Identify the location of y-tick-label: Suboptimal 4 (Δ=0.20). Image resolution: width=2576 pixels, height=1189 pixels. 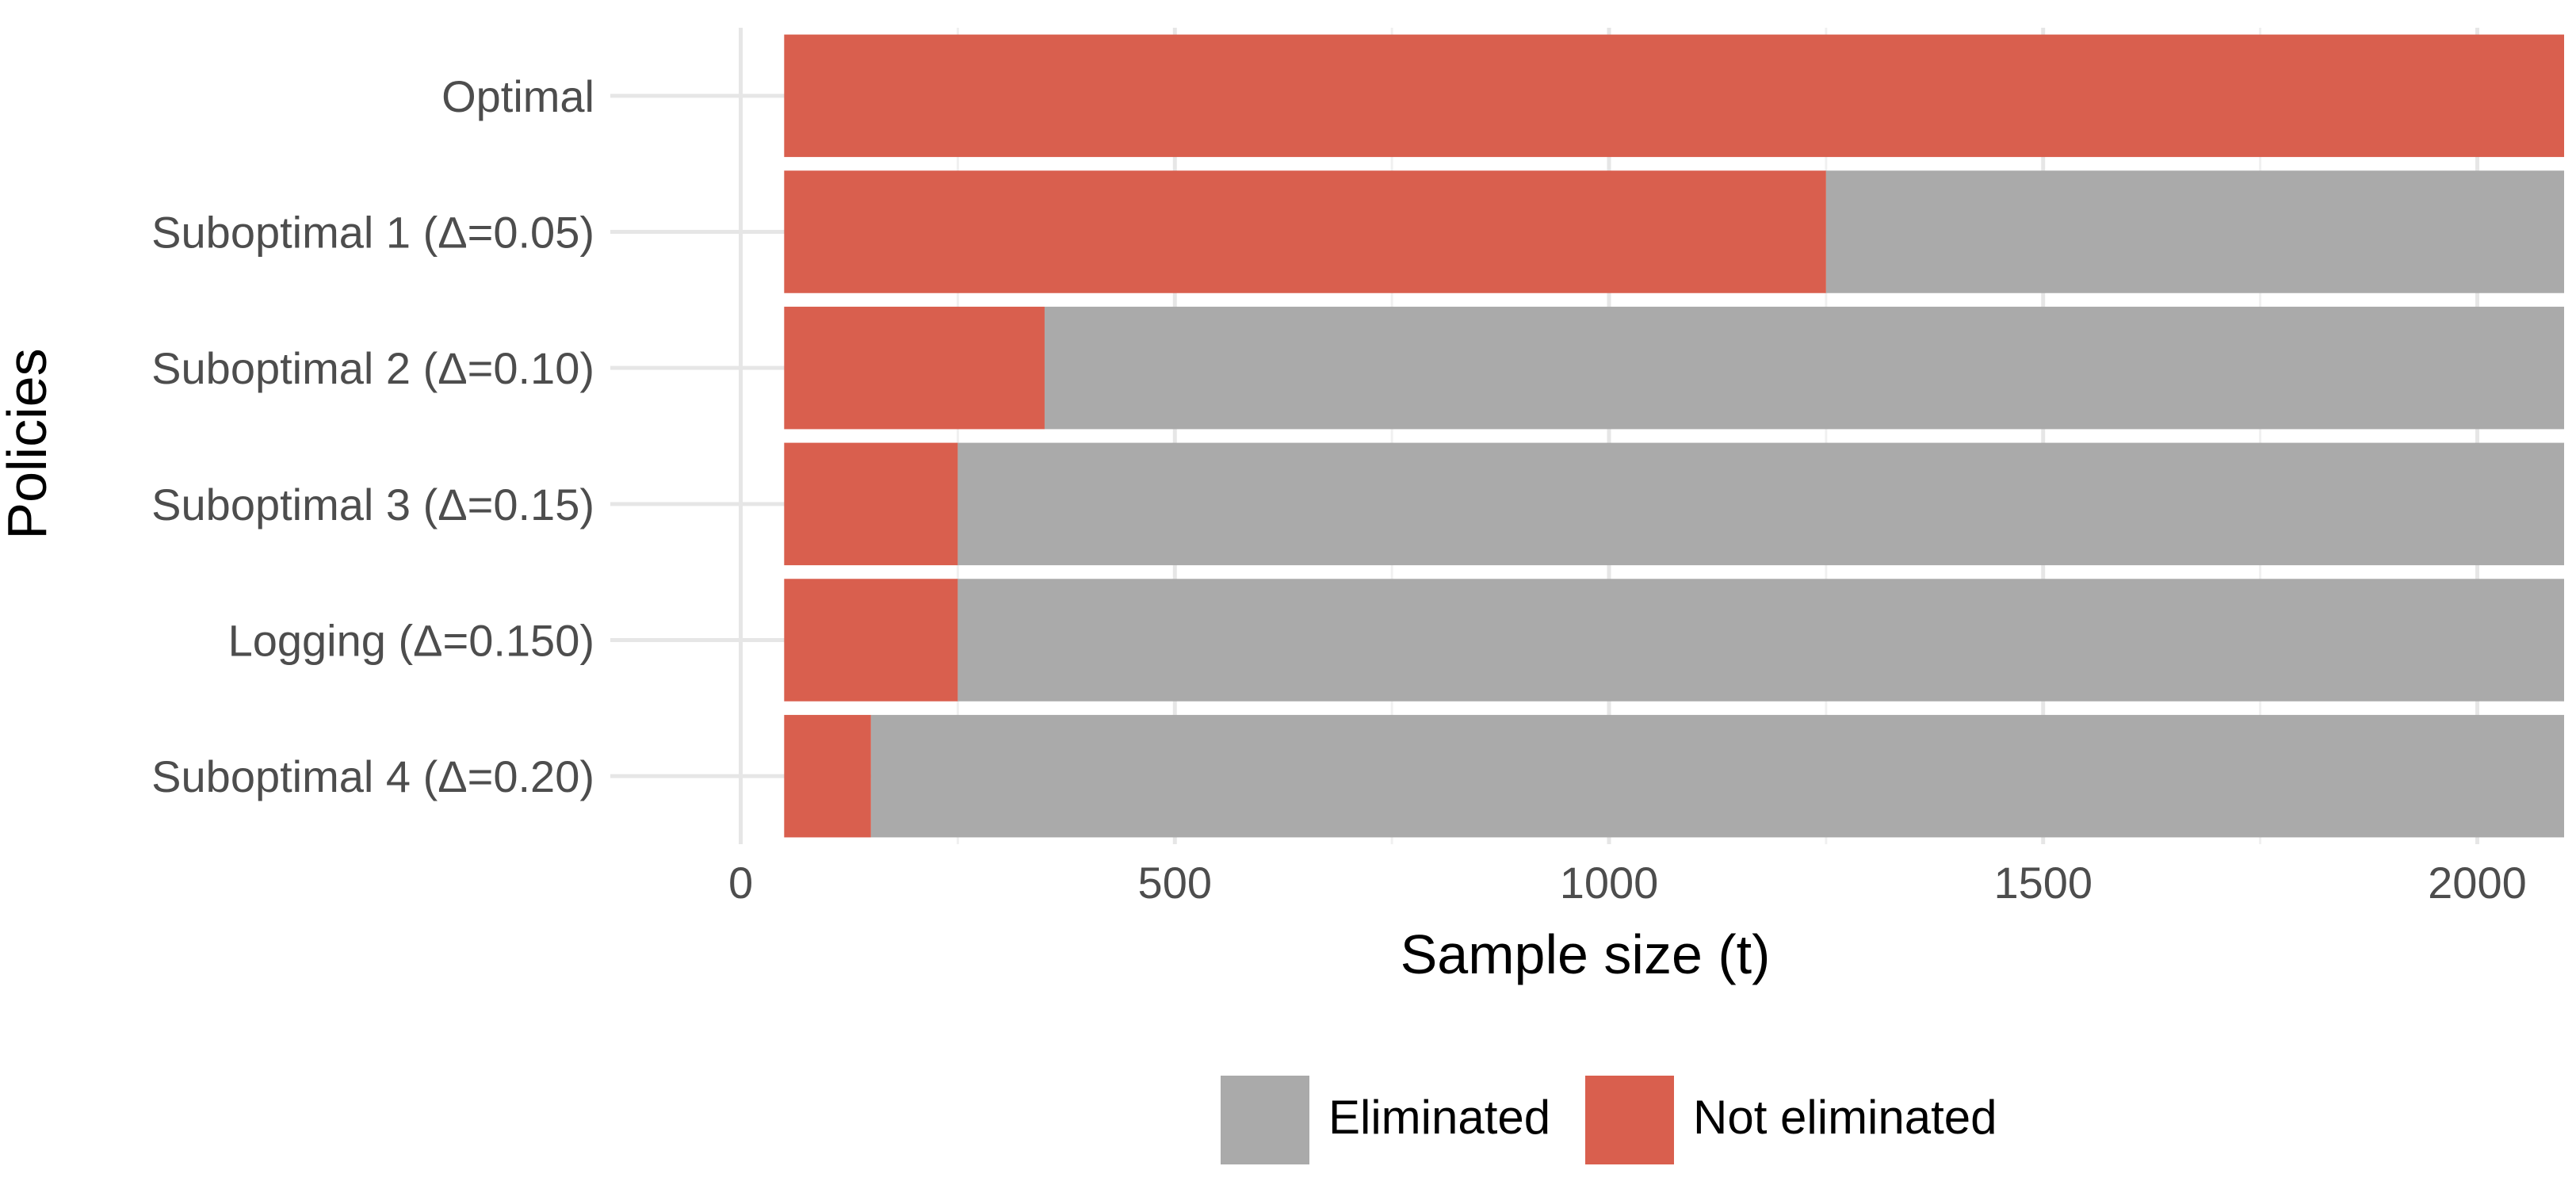
(372, 776).